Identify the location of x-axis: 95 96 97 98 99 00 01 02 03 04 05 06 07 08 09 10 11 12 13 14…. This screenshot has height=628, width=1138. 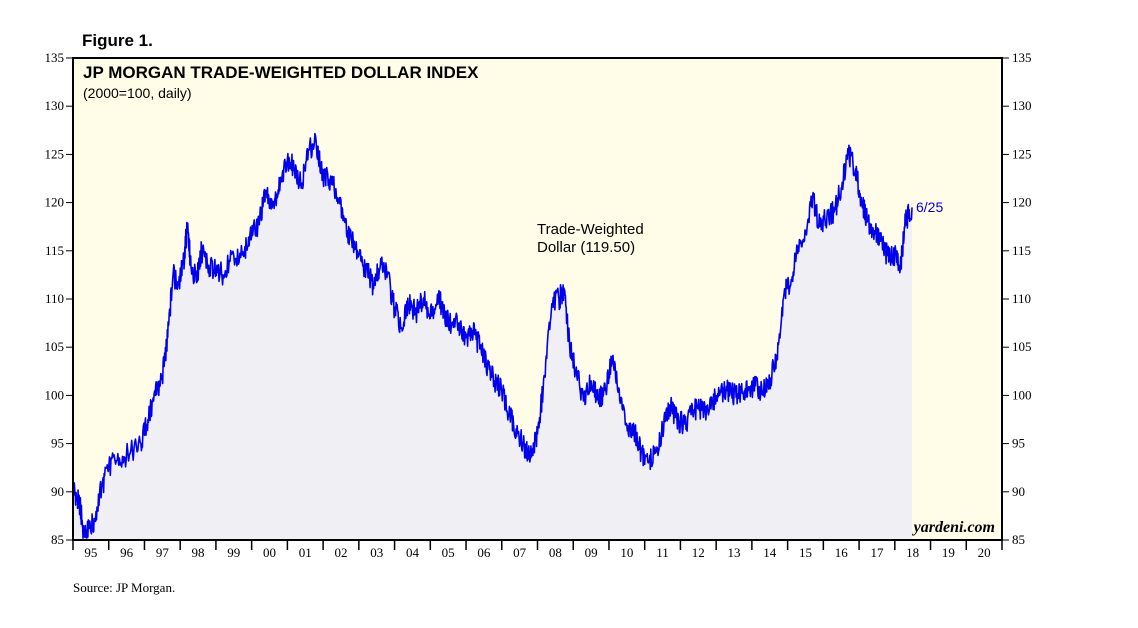
(537, 550).